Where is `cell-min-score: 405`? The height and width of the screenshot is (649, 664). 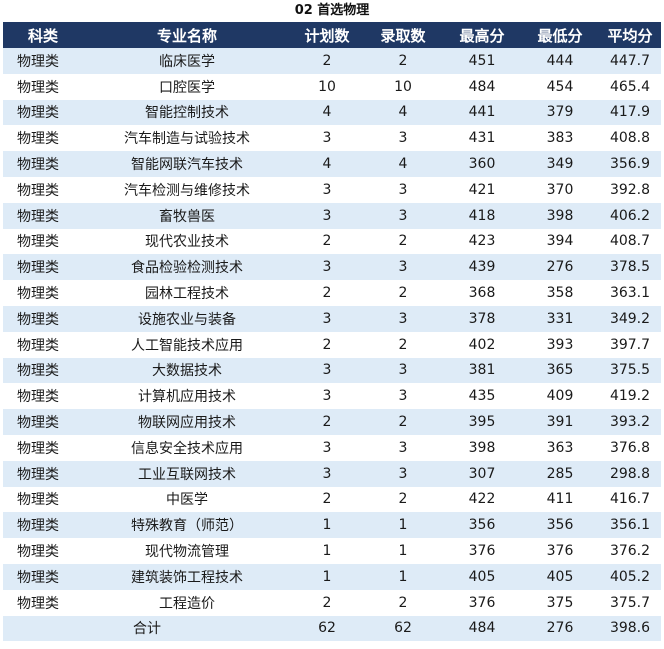
cell-min-score: 405 is located at coordinates (560, 576).